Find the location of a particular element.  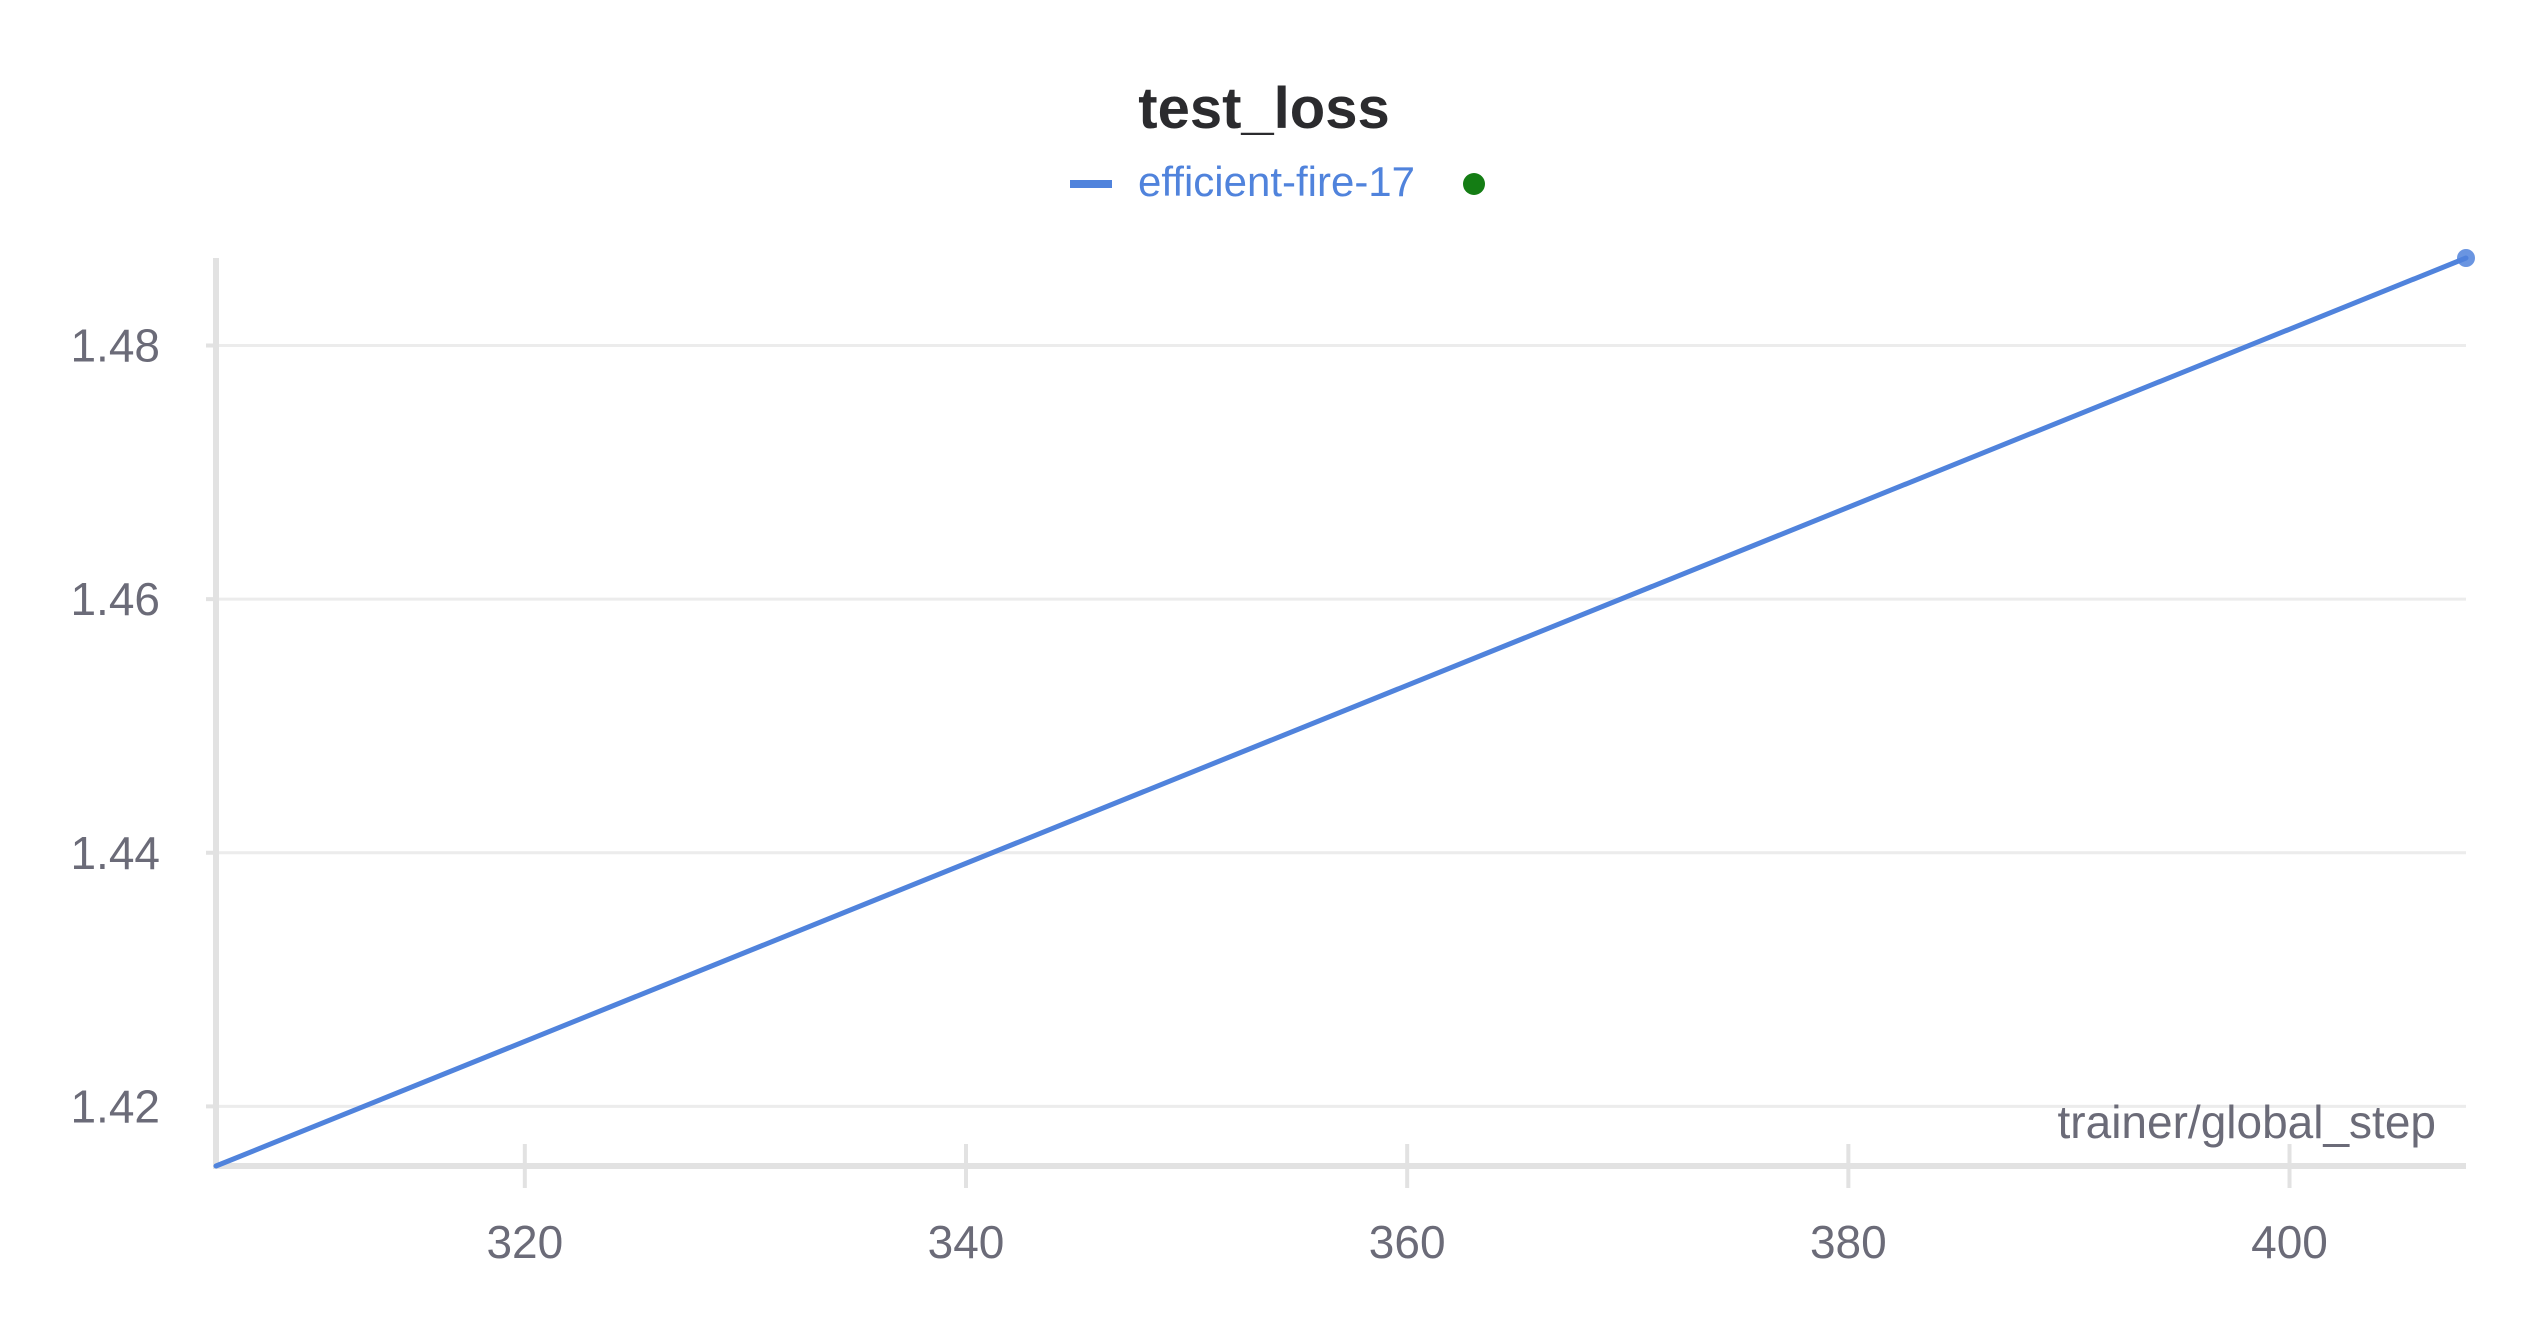

y-tick-label: 1.48 is located at coordinates (115, 346).